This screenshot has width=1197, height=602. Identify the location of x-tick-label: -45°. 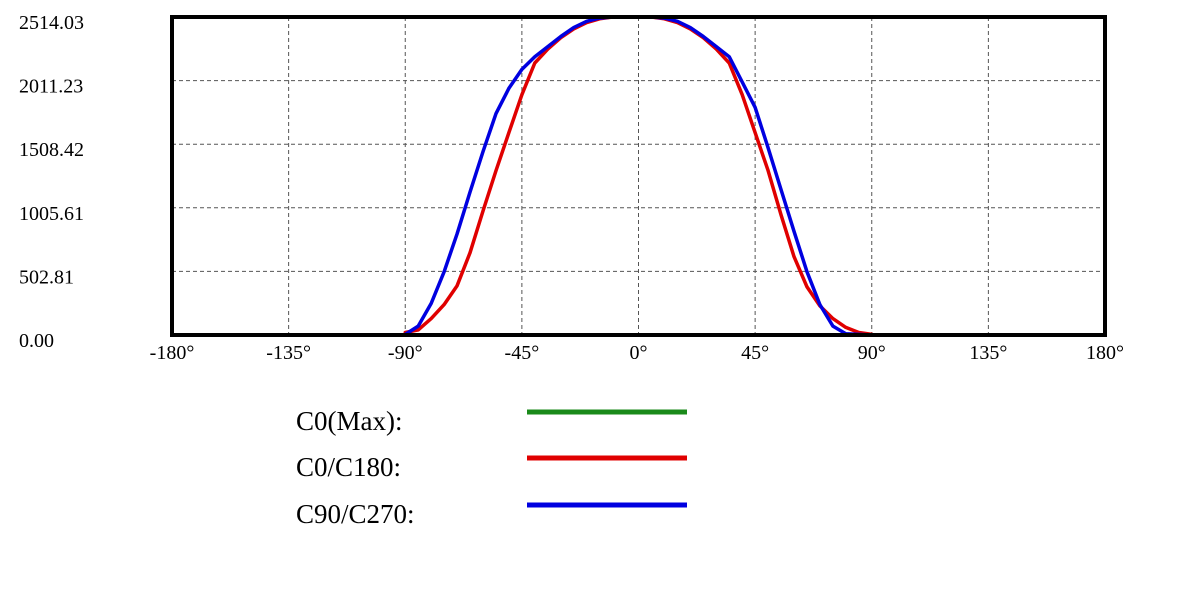
(522, 353).